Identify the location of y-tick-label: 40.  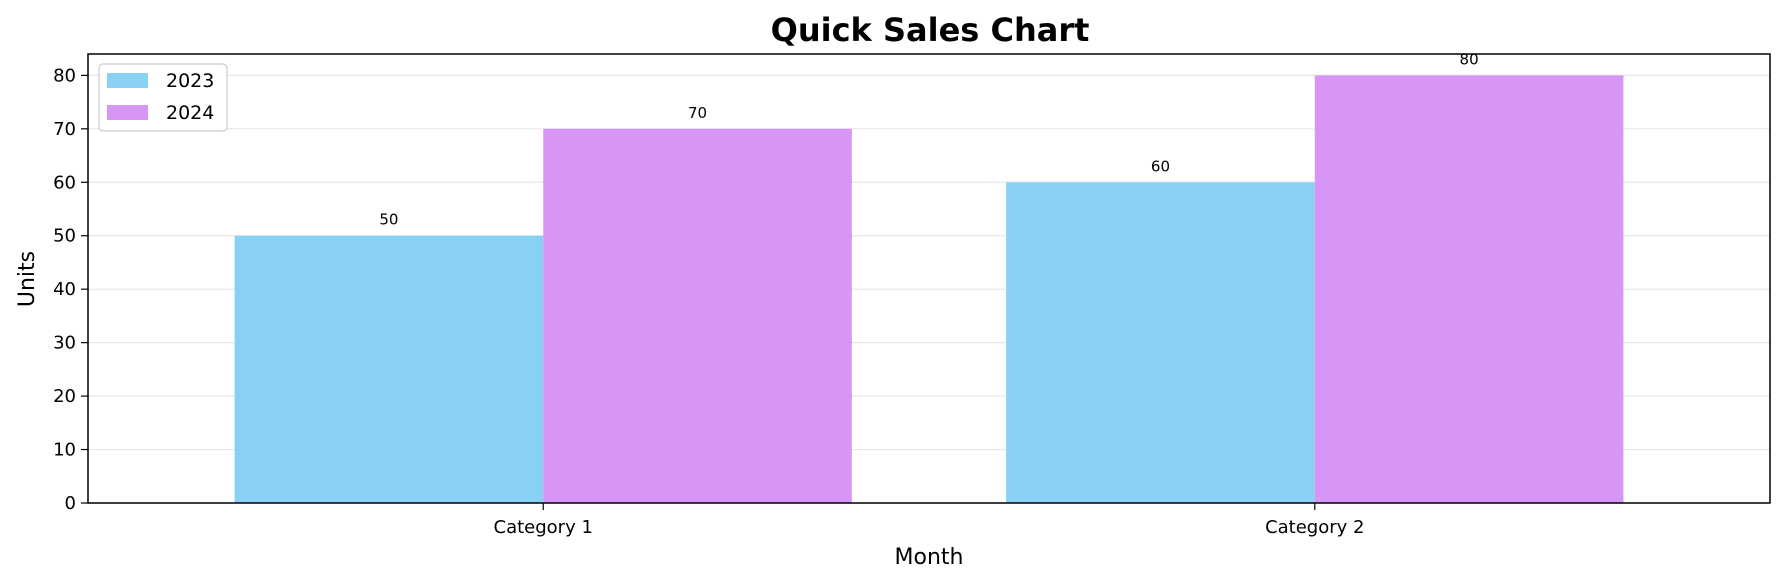
(64, 289).